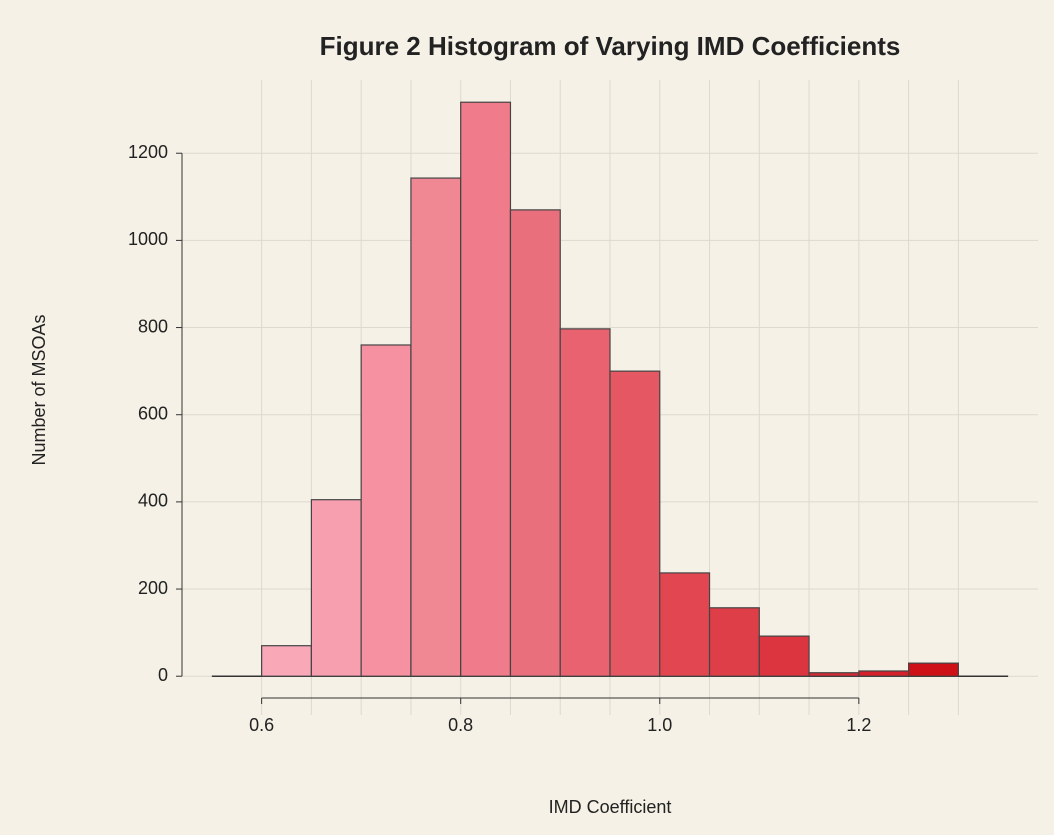 The width and height of the screenshot is (1054, 835). I want to click on x-axis-label: IMD Coefficient, so click(610, 807).